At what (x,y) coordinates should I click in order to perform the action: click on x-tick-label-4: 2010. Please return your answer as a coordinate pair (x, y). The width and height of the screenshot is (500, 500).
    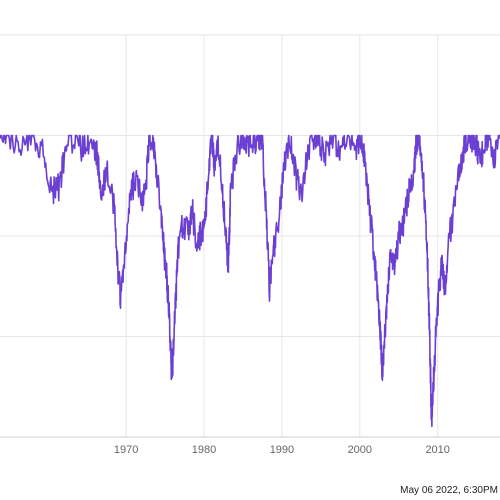
    Looking at the image, I should click on (437, 450).